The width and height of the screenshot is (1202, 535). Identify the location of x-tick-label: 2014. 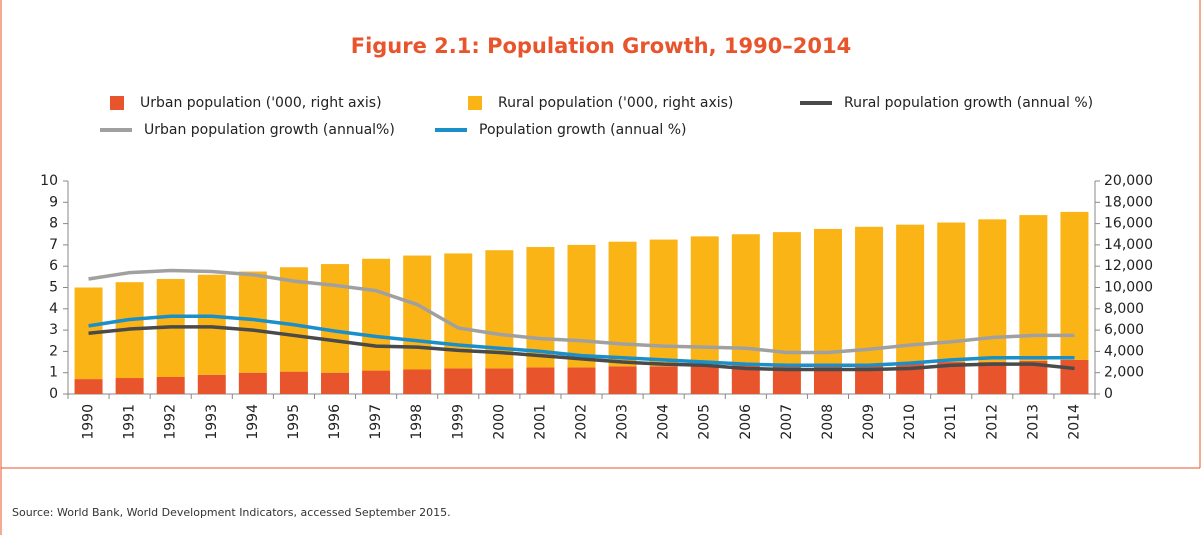
(1074, 422).